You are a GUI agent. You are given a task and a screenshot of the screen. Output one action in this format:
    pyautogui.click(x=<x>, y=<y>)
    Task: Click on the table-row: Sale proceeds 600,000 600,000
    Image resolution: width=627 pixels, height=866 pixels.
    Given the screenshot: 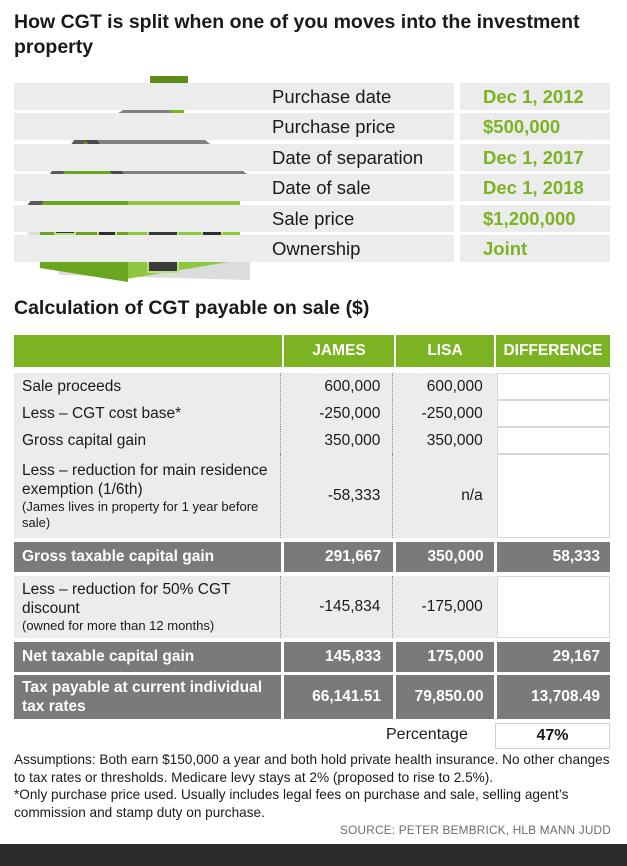 What is the action you would take?
    pyautogui.click(x=312, y=386)
    